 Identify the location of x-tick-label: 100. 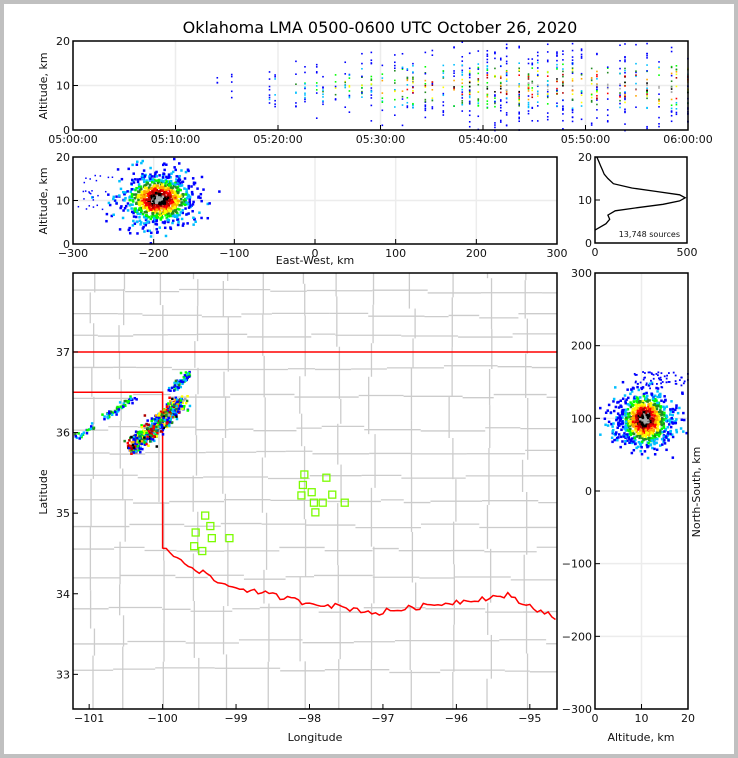
(395, 253).